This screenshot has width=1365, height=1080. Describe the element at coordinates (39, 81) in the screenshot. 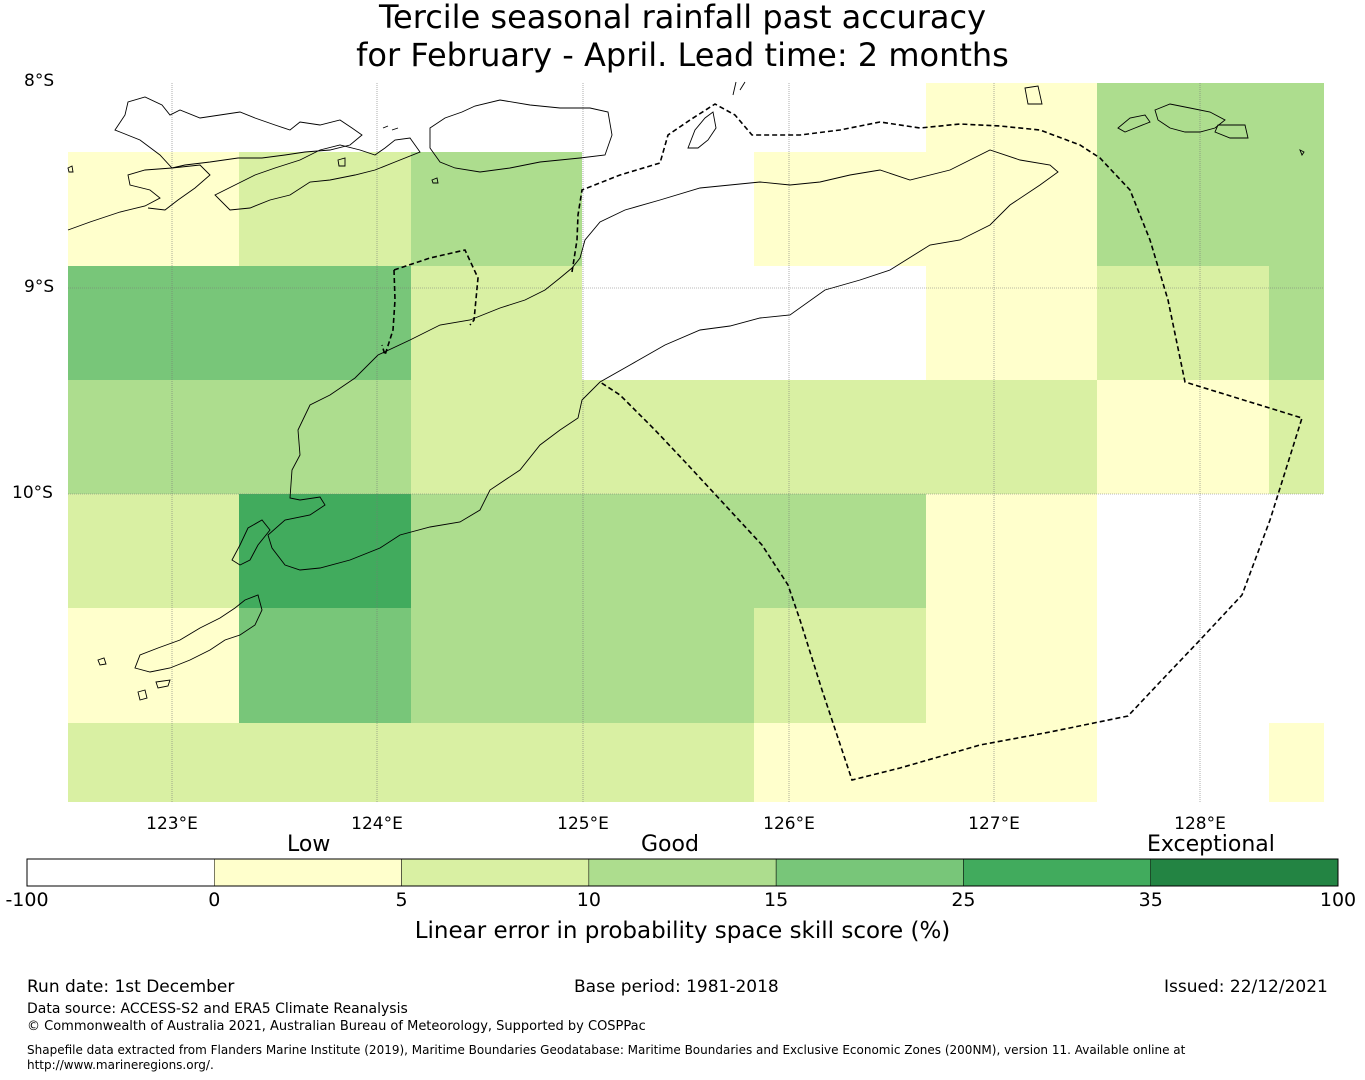

I see `lat-label-8s: 8°S` at that location.